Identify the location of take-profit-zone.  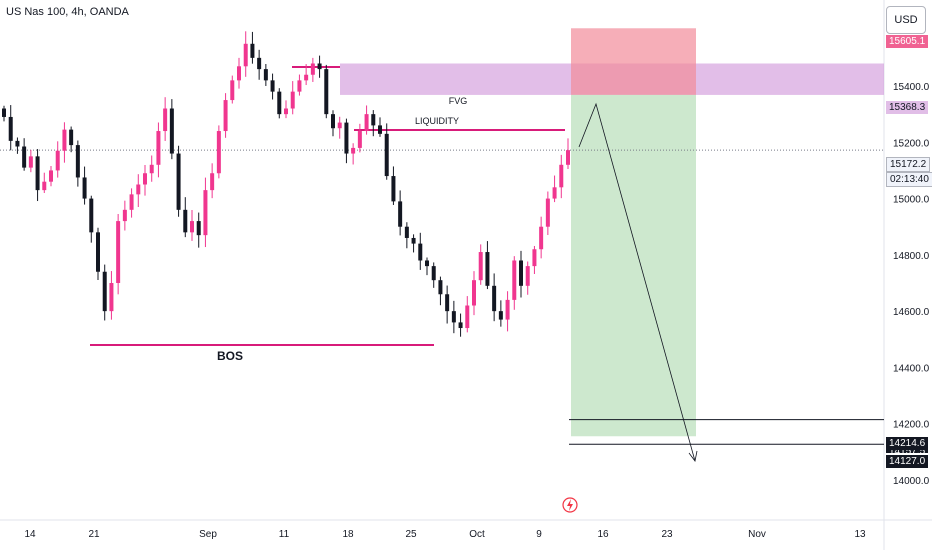
(633, 265).